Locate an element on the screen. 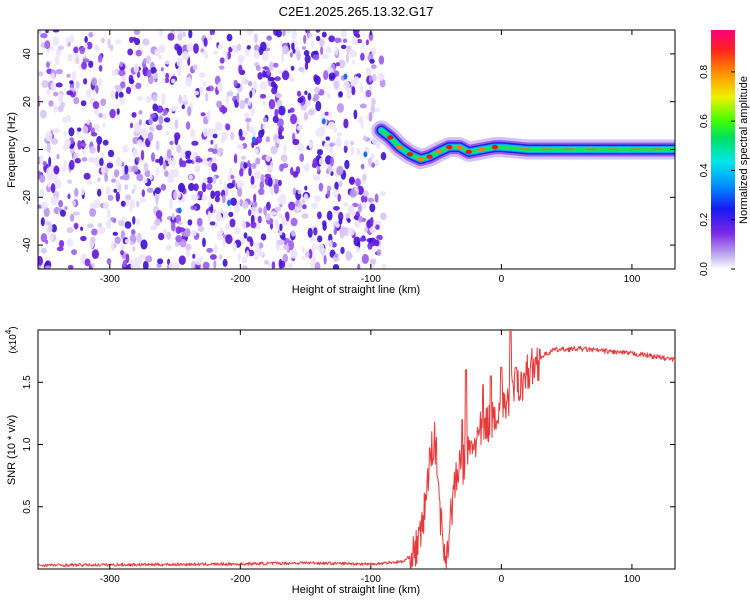 The width and height of the screenshot is (750, 600). colorbar-tick-label: 0.6 is located at coordinates (704, 121).